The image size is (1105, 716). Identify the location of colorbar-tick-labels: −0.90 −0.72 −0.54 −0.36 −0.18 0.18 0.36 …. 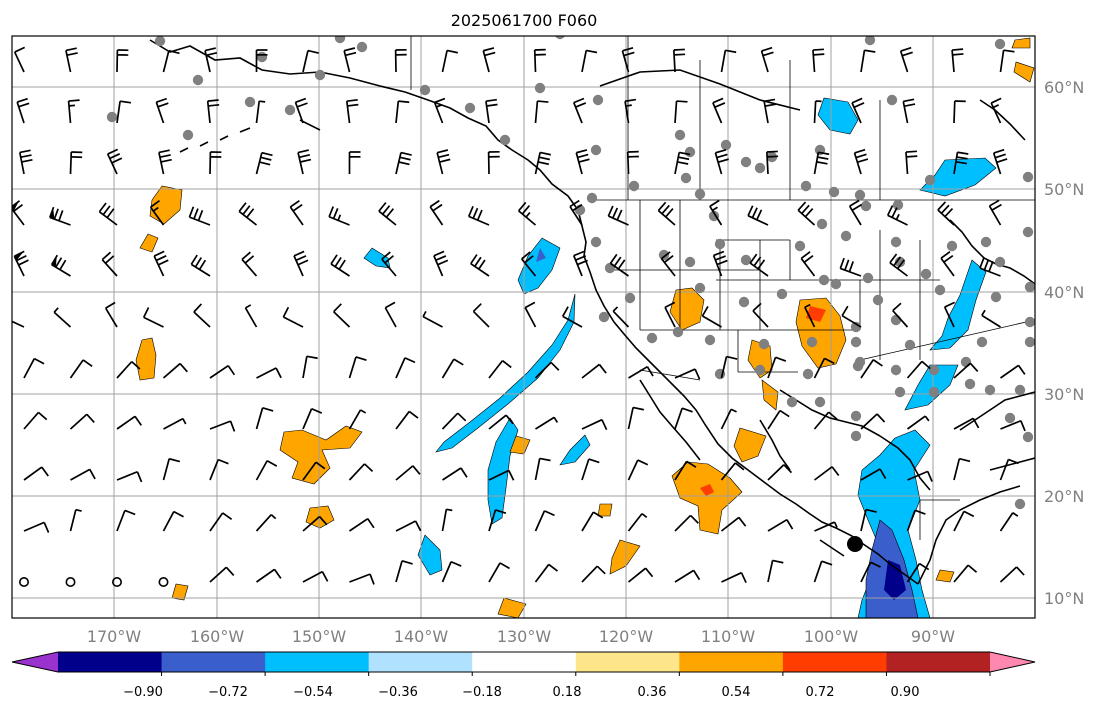
(521, 692).